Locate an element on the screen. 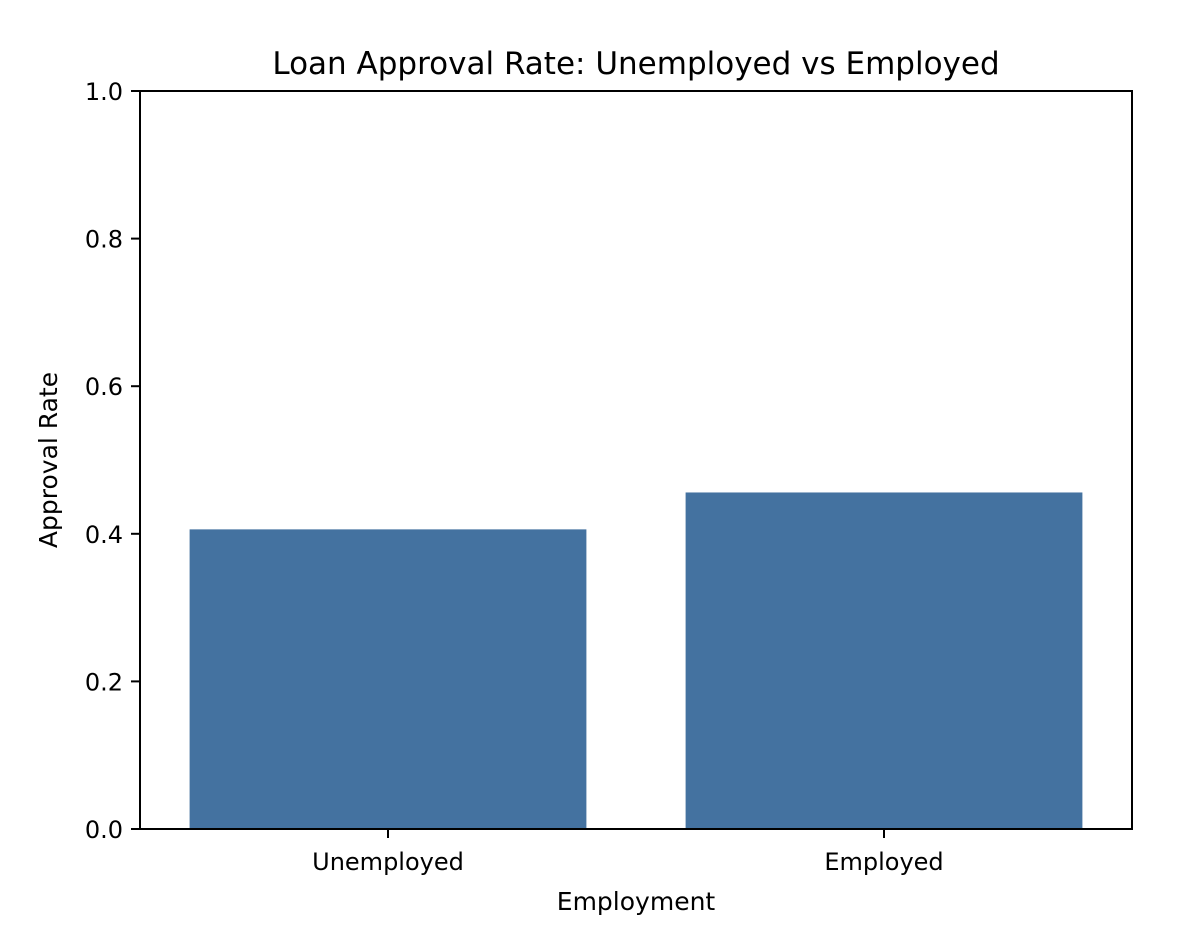 This screenshot has width=1194, height=928. y-tick-label: 1.0 is located at coordinates (104, 92).